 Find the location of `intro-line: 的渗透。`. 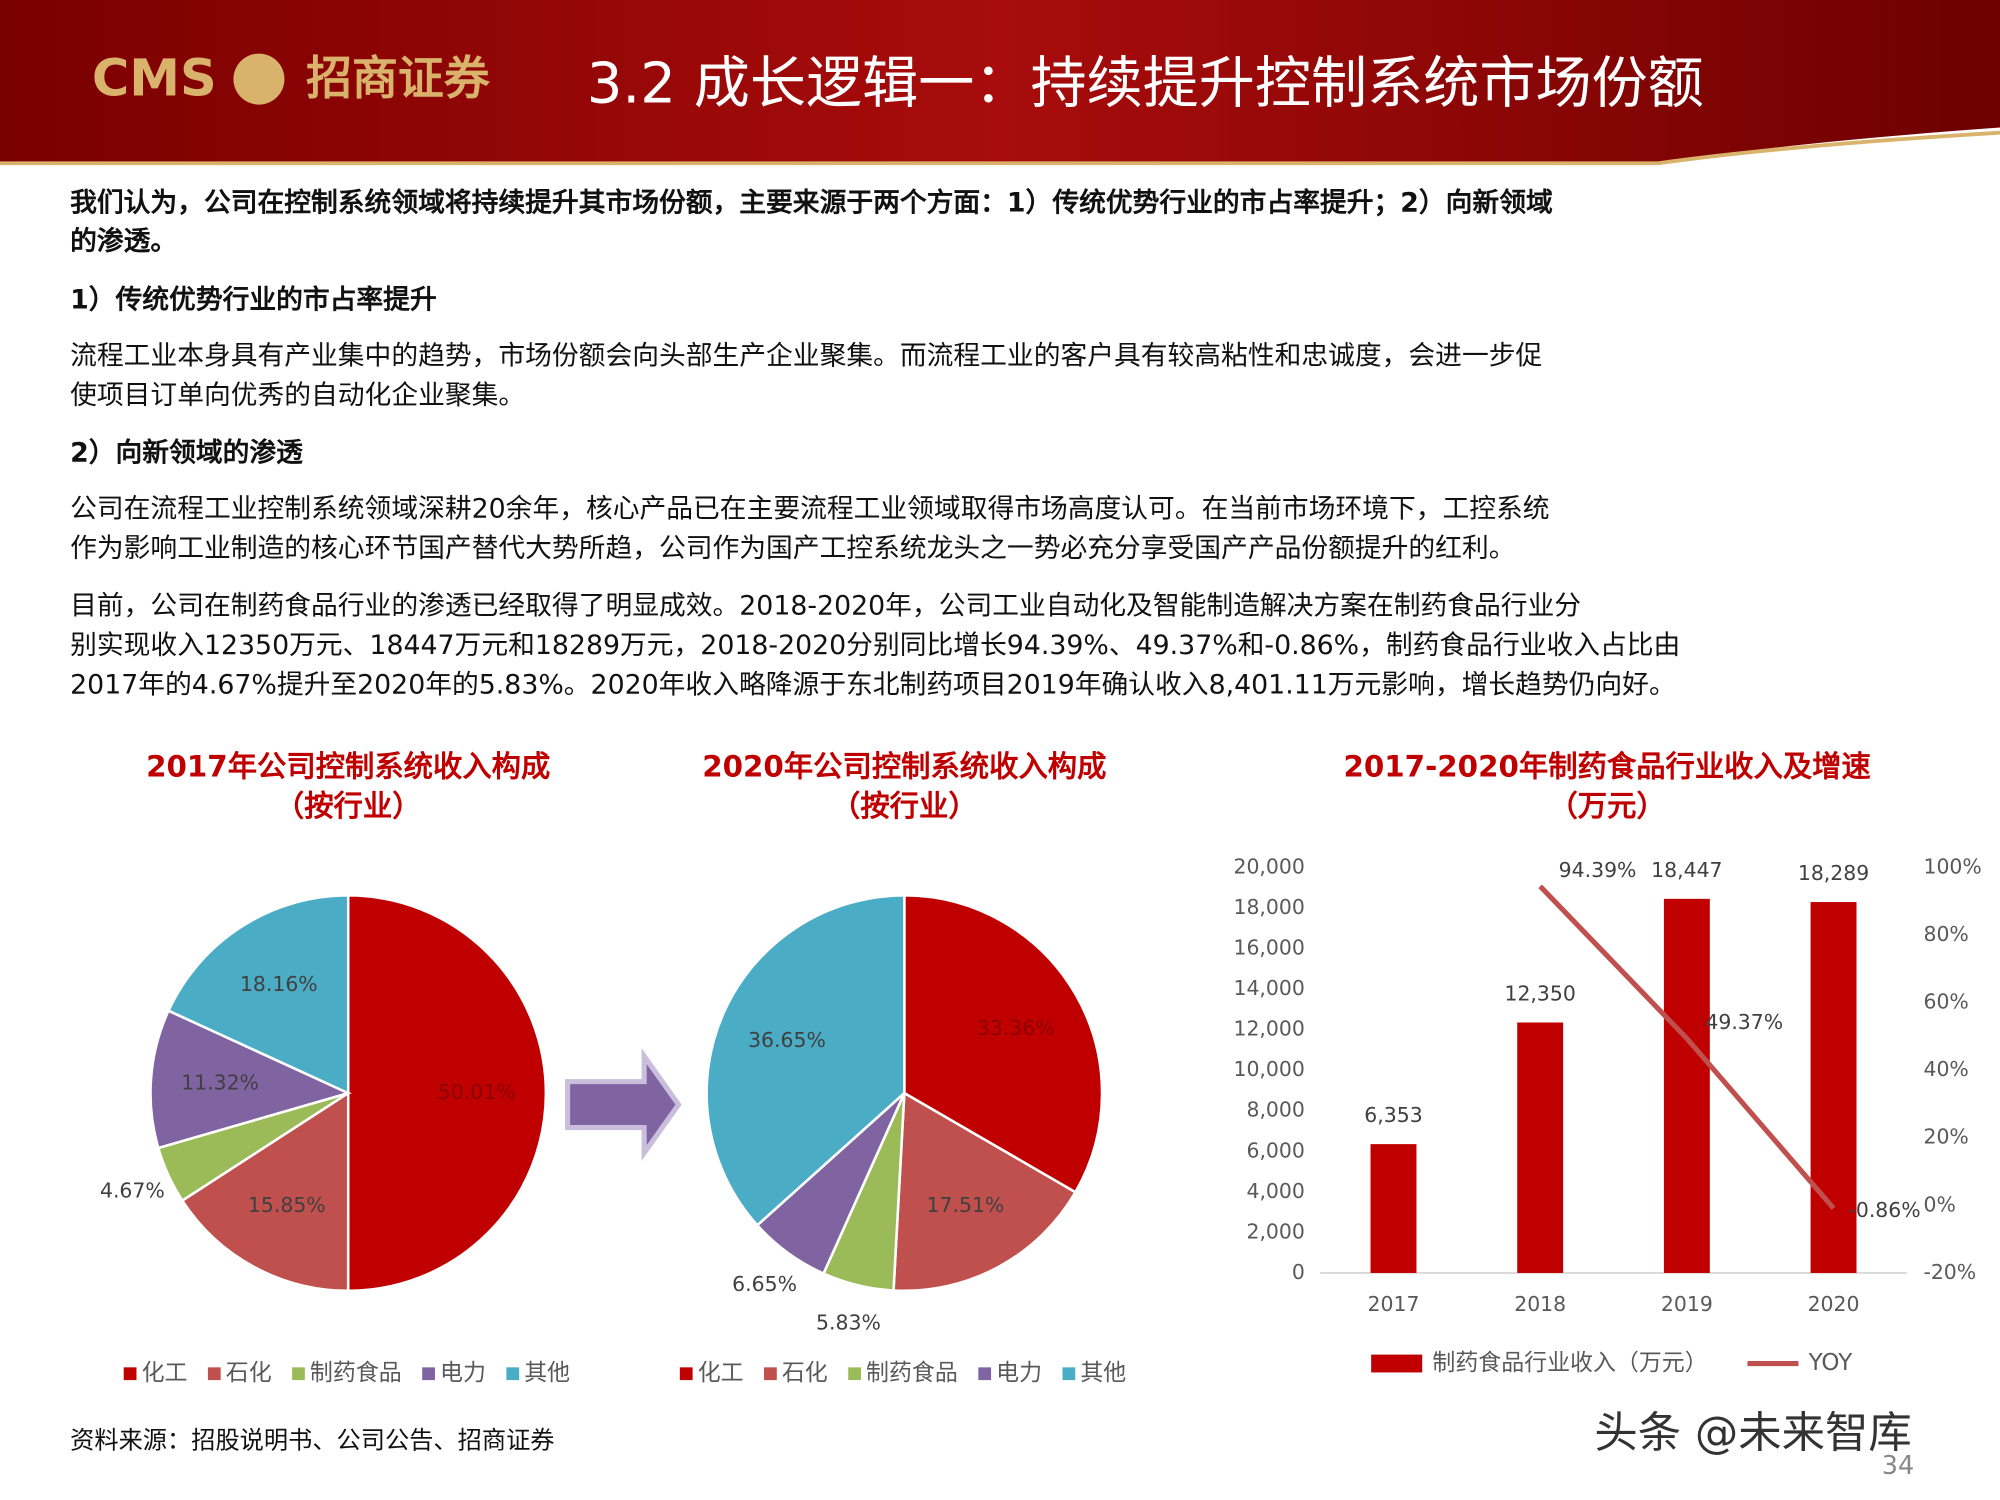

intro-line: 的渗透。 is located at coordinates (123, 241).